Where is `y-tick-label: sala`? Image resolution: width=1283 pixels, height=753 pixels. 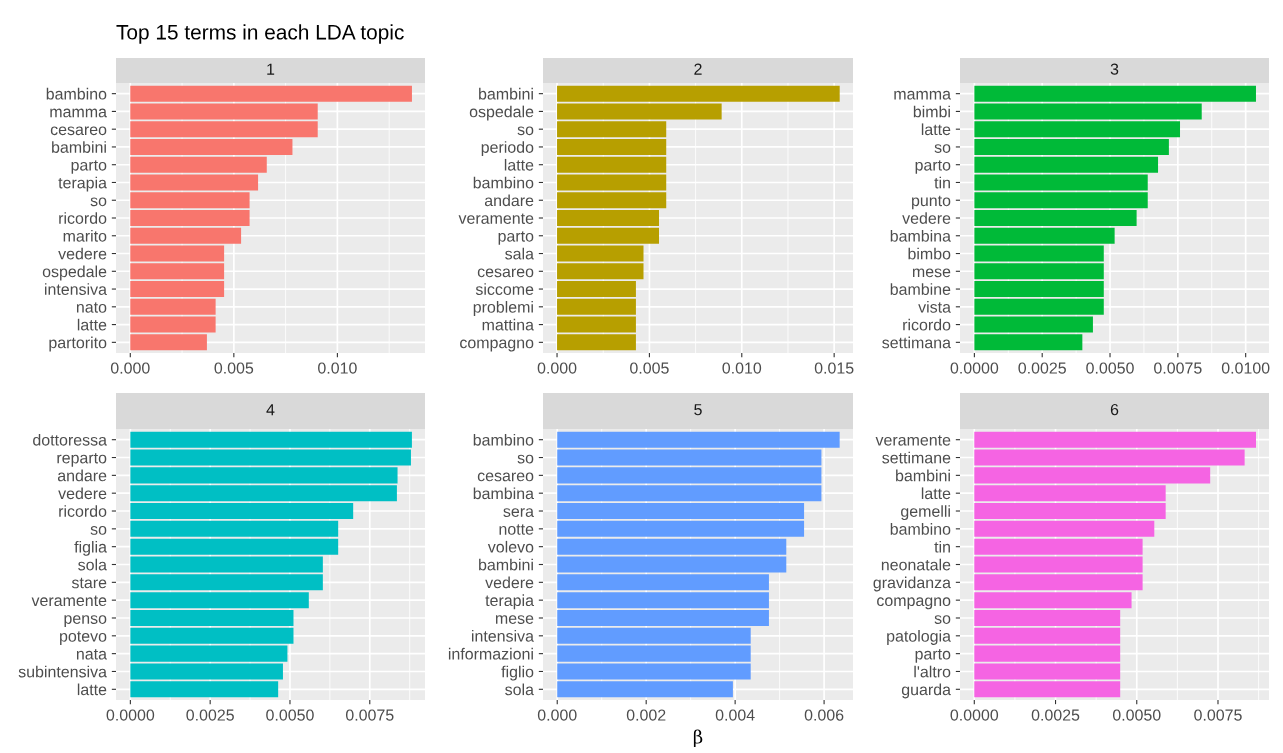 y-tick-label: sala is located at coordinates (519, 253).